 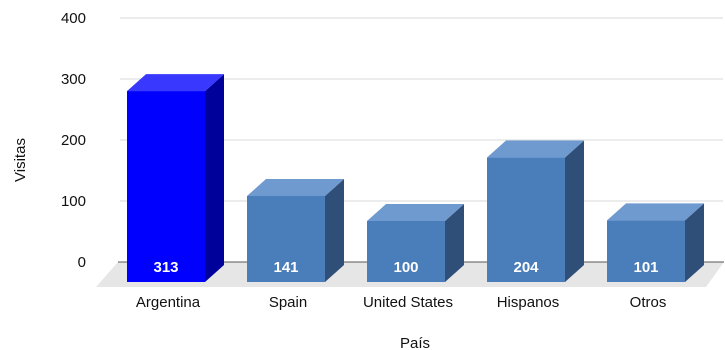 What do you see at coordinates (405, 267) in the screenshot?
I see `data-label: 100` at bounding box center [405, 267].